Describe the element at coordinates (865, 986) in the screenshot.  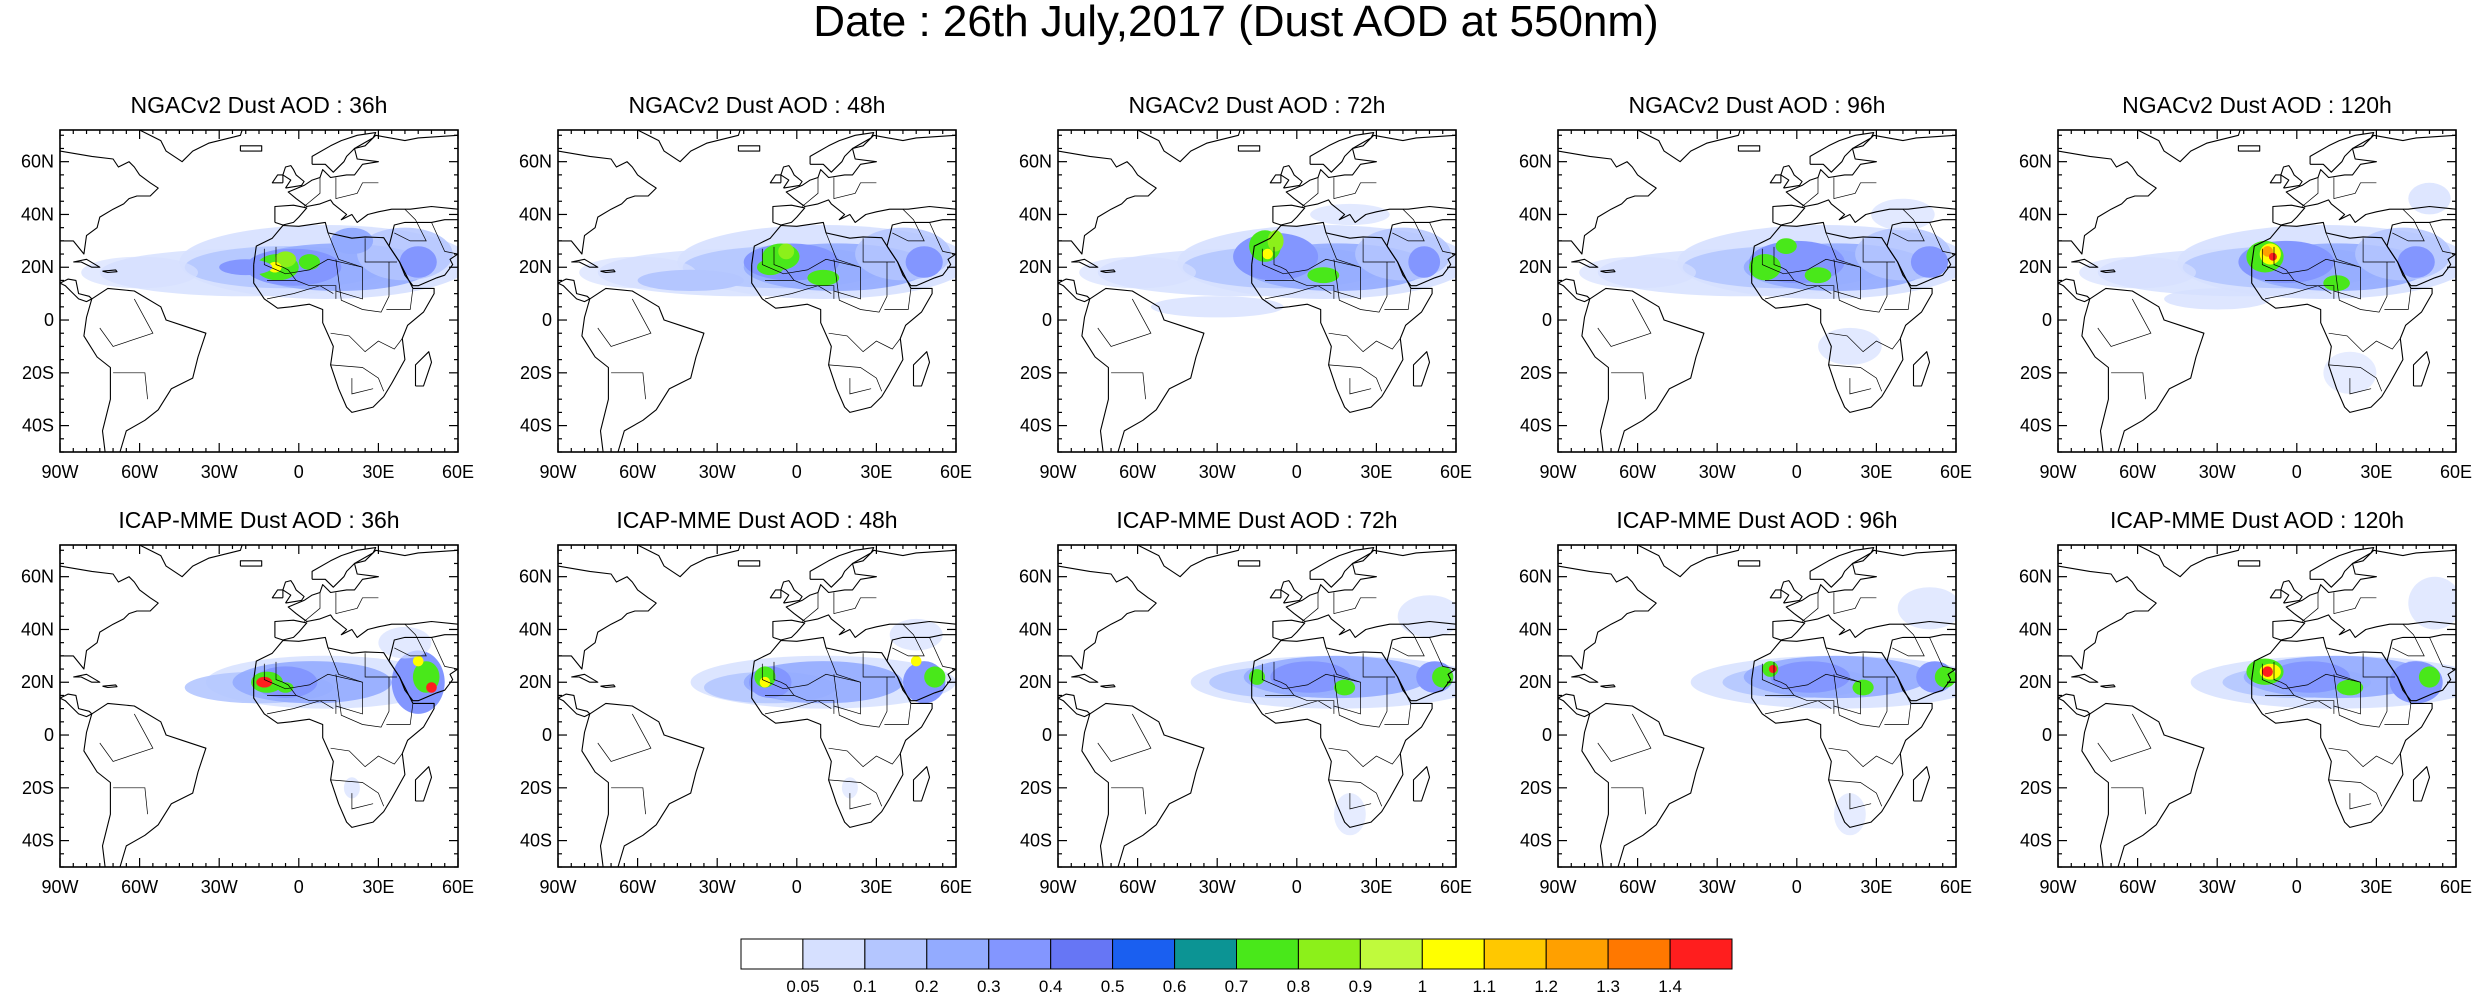
I see `colorbar-label: 0.1` at that location.